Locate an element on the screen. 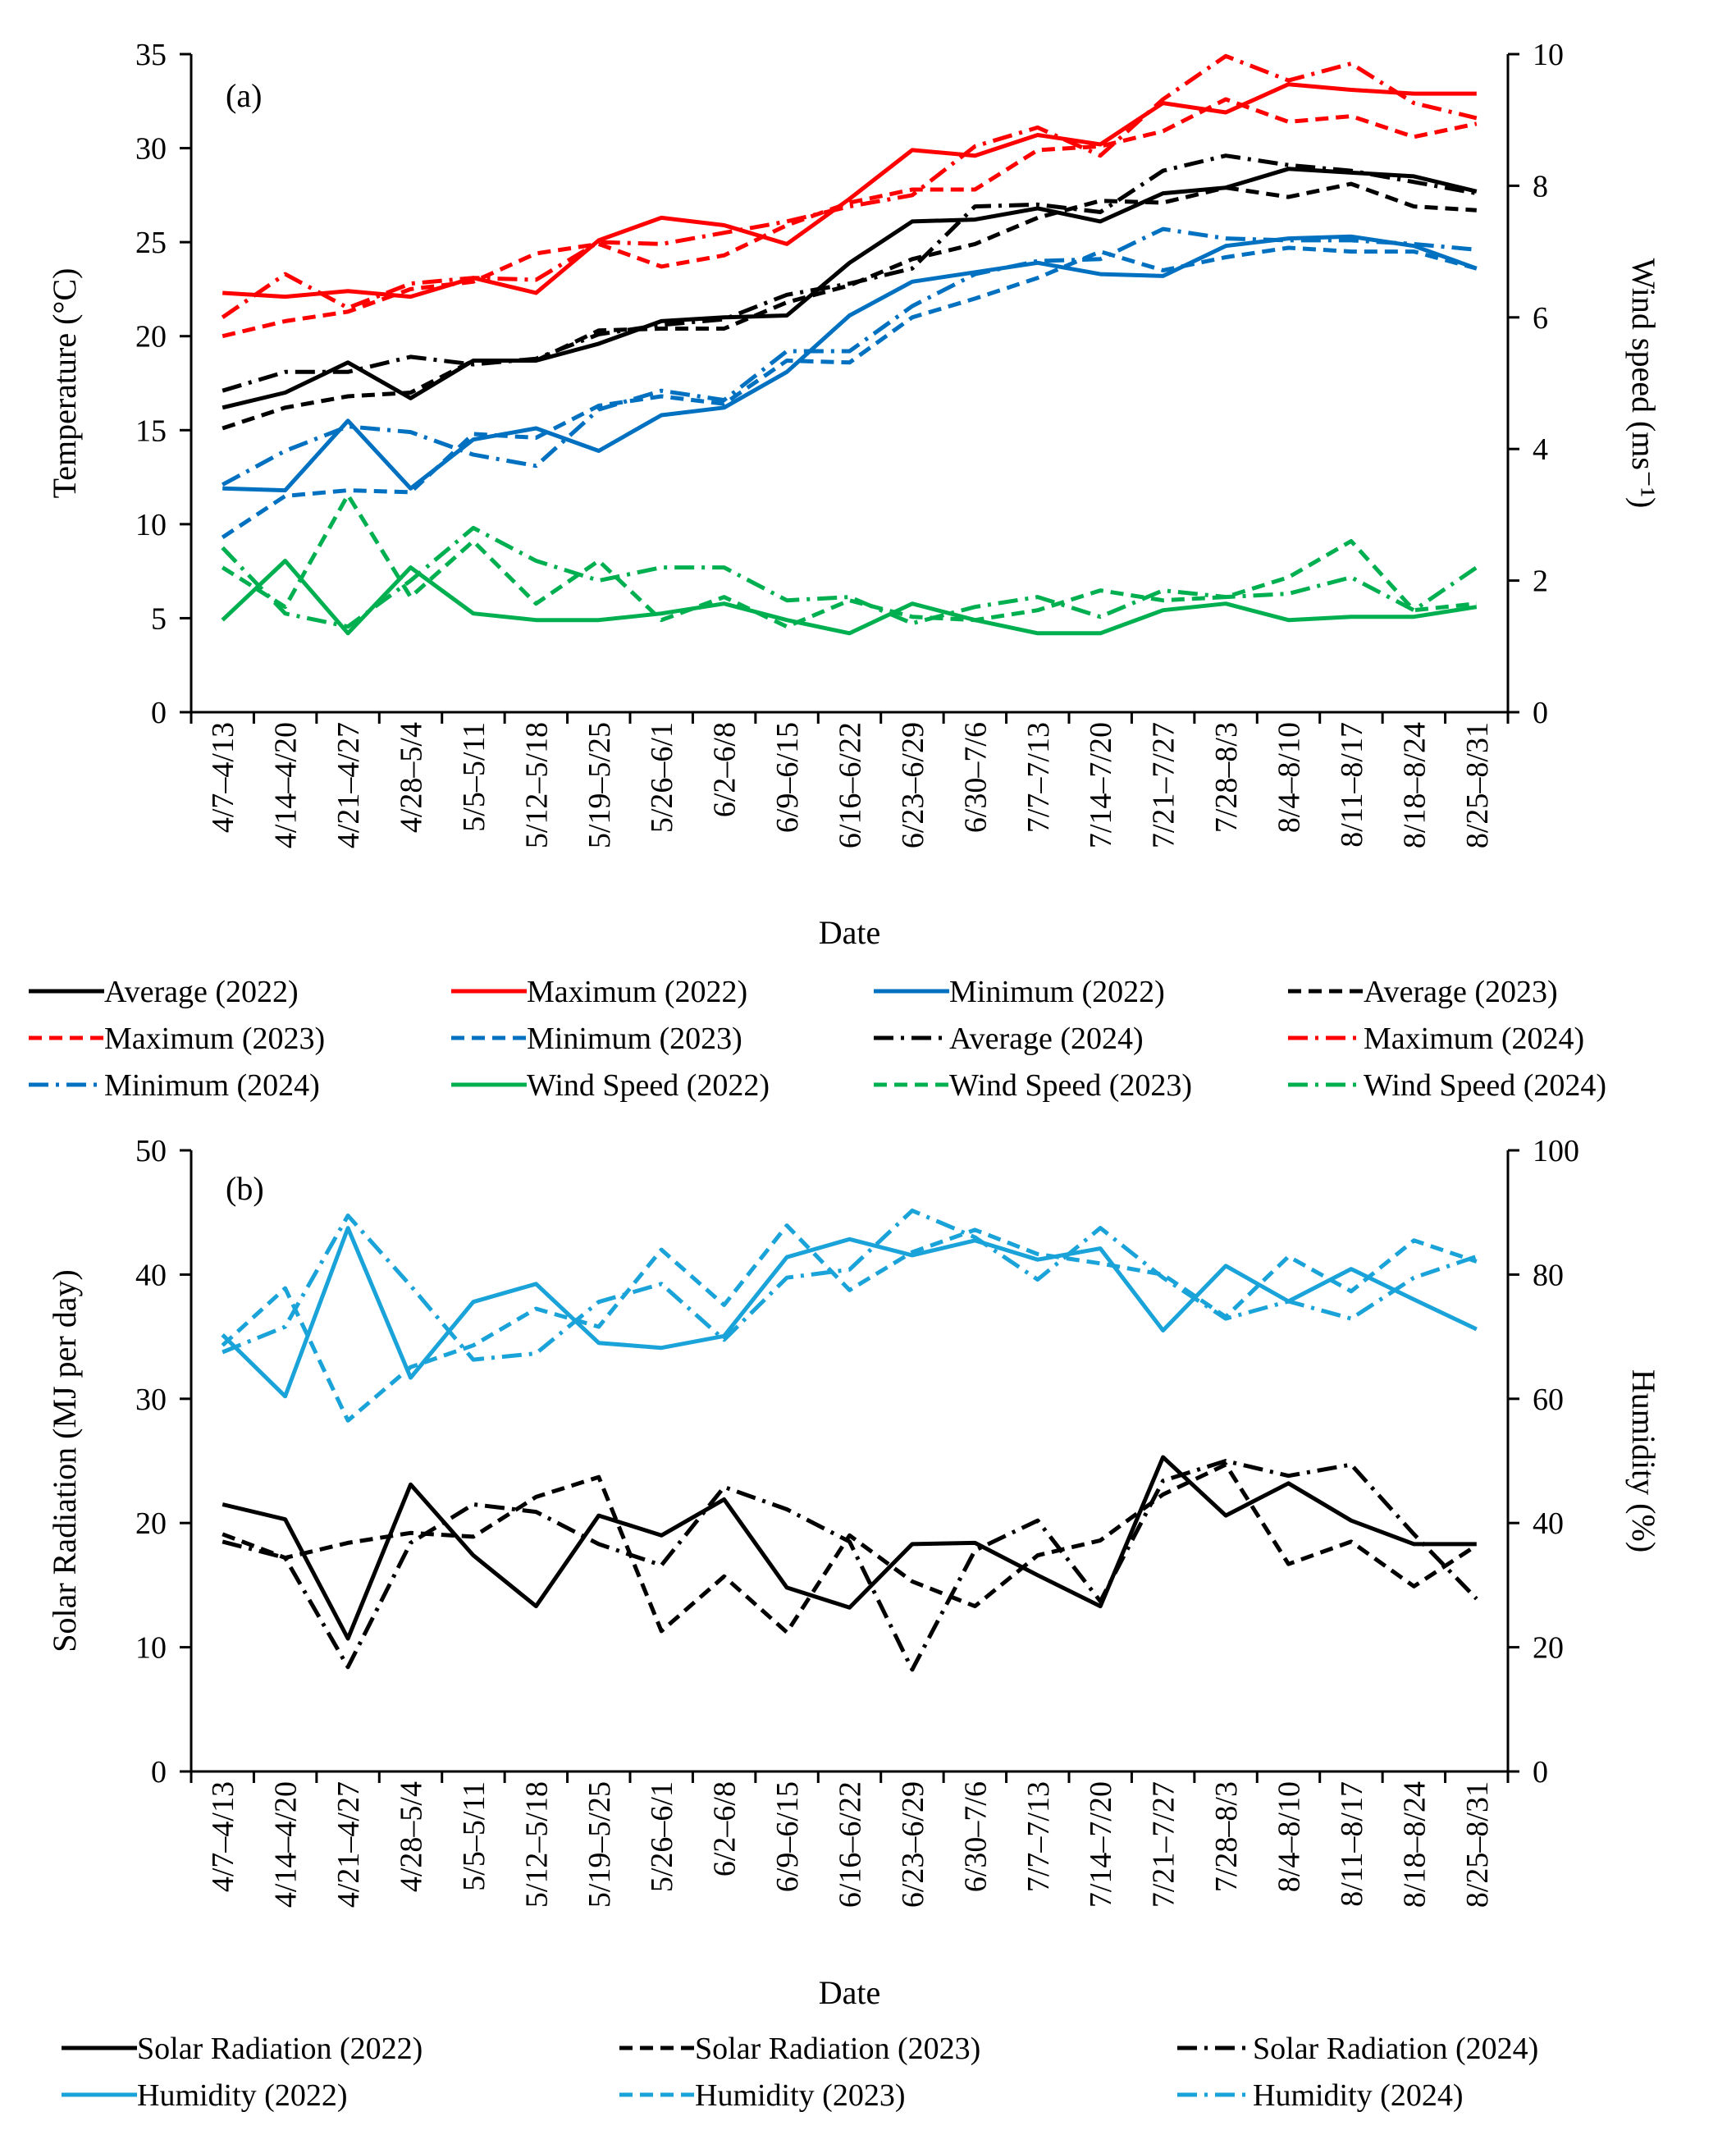 The height and width of the screenshot is (2153, 1736). panel-label: (b) is located at coordinates (245, 1188).